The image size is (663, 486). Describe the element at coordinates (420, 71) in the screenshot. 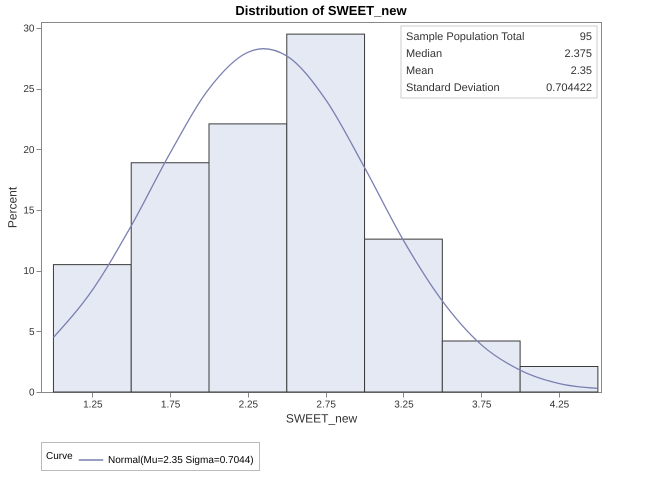

I see `annotation: Mean` at that location.